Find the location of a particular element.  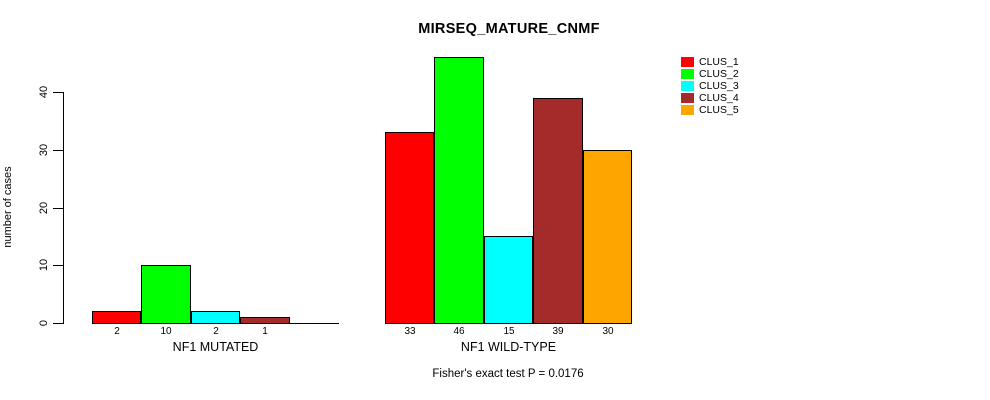

bar-value-label: 30 is located at coordinates (608, 331).